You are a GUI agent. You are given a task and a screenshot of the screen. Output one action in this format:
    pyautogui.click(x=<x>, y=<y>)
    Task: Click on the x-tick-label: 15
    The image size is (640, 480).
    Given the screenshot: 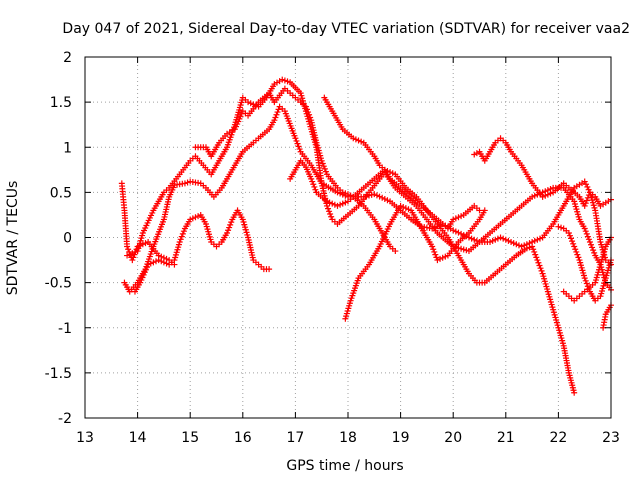 What is the action you would take?
    pyautogui.click(x=190, y=438)
    